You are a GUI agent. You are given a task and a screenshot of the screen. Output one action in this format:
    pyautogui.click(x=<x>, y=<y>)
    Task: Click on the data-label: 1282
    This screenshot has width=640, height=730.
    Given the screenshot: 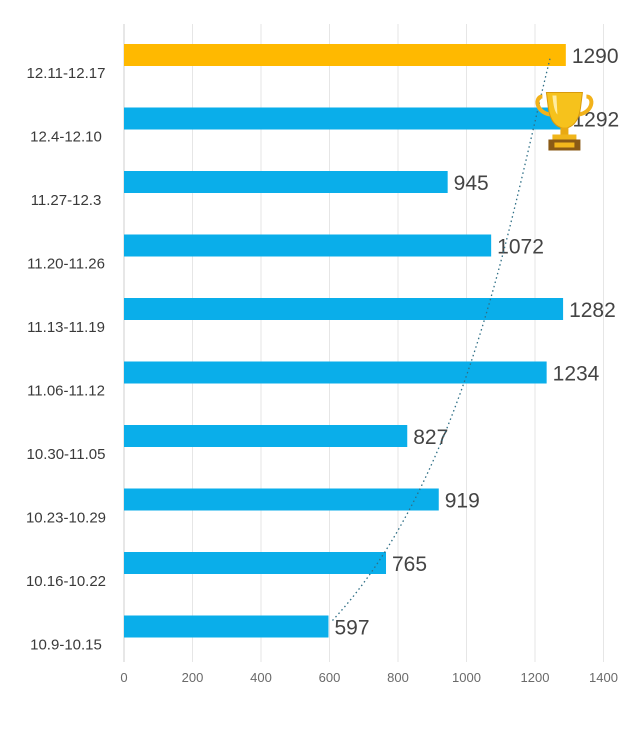 What is the action you would take?
    pyautogui.click(x=592, y=310)
    